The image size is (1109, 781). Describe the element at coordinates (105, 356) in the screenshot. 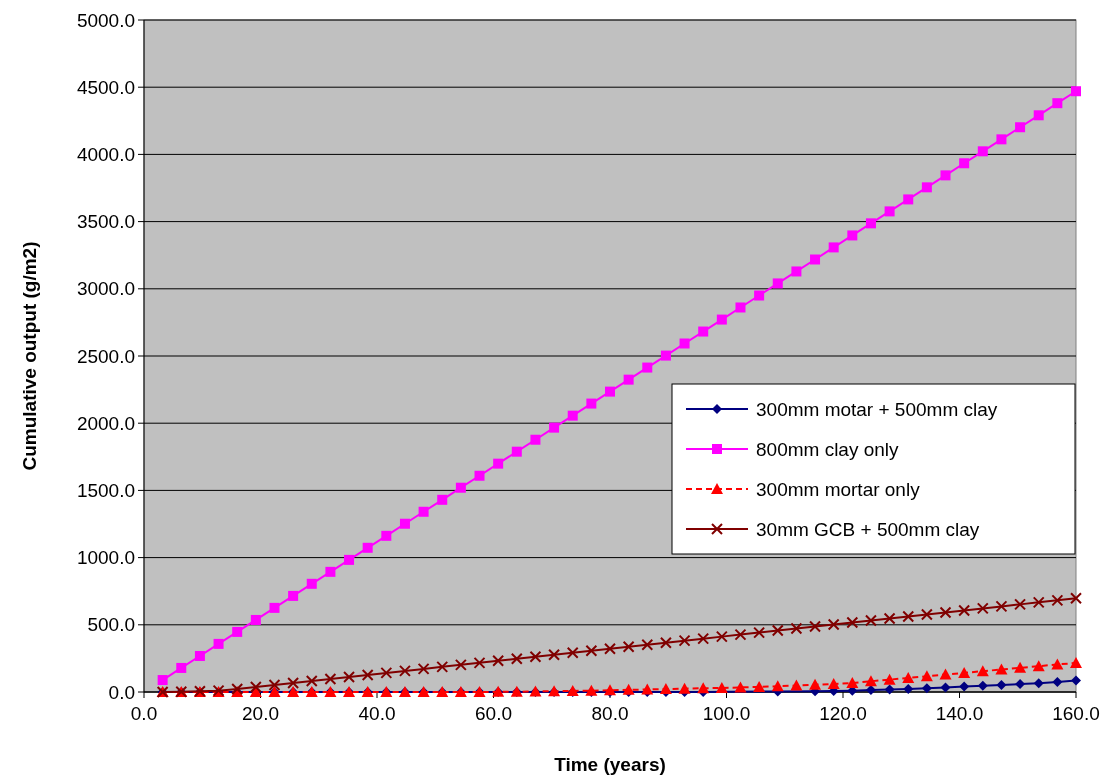

I see `y-tick-label: 2500.0` at that location.